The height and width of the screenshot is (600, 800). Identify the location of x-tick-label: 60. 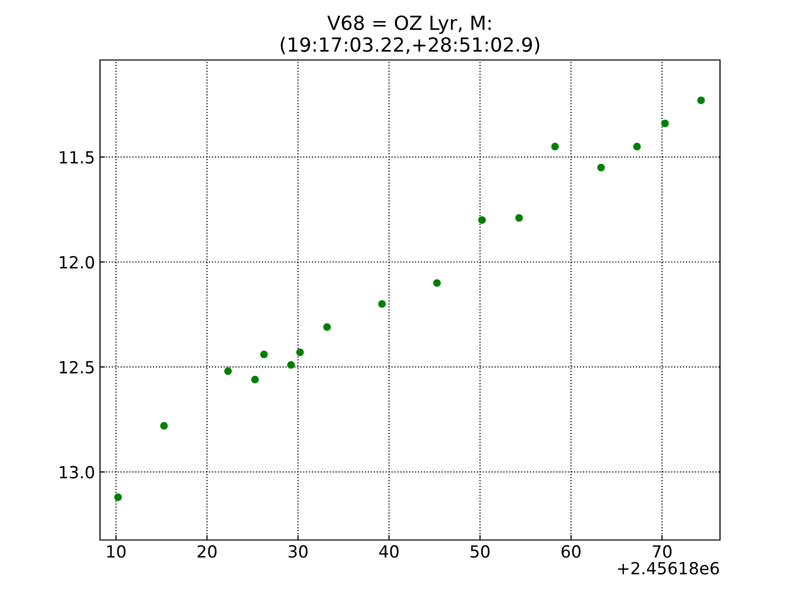
(571, 551).